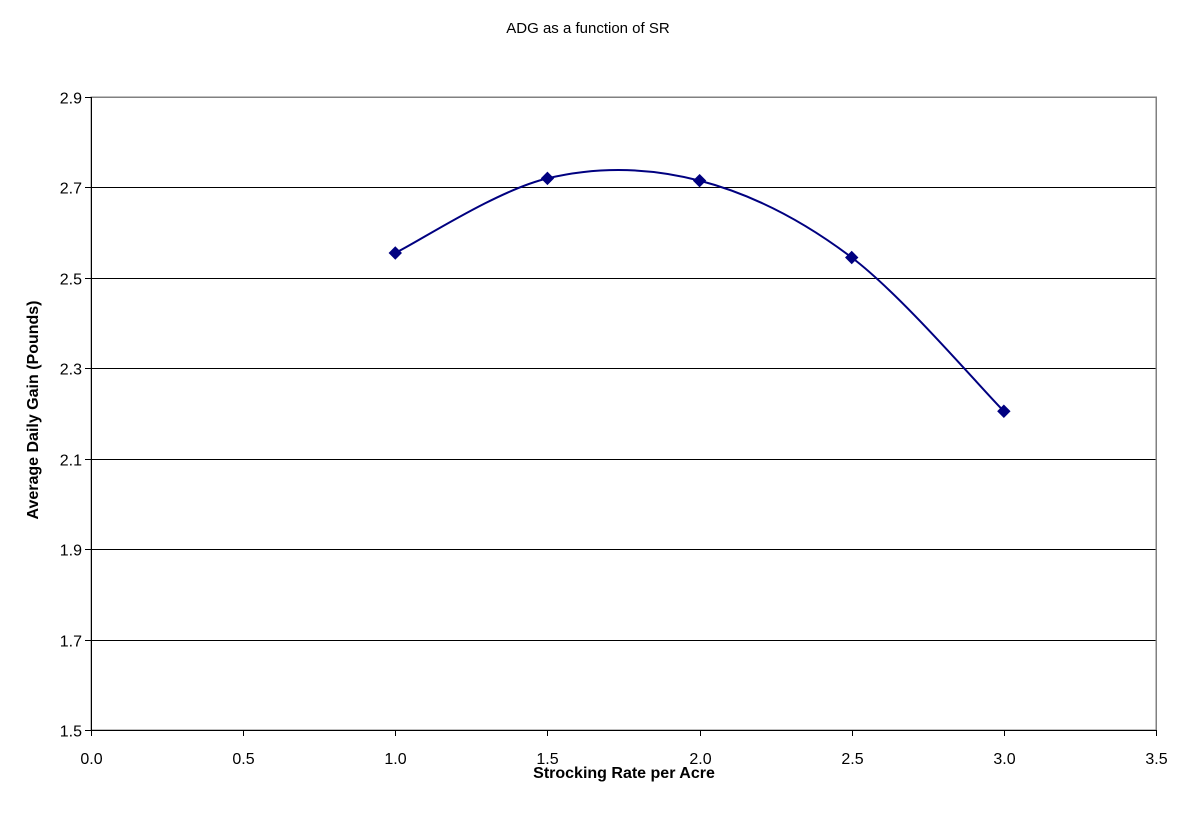 This screenshot has height=817, width=1177. What do you see at coordinates (588, 28) in the screenshot?
I see `chart-title: ADG as a function of SR` at bounding box center [588, 28].